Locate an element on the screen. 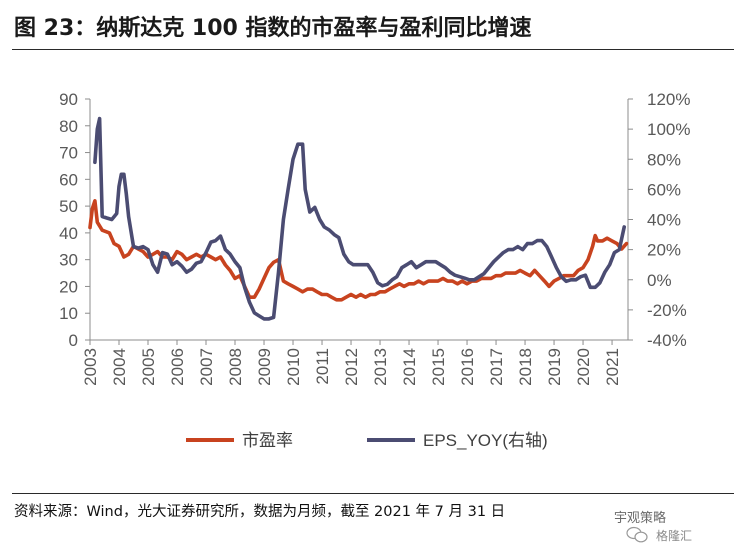 The image size is (747, 551). y-right-tick-label: 0% is located at coordinates (659, 280).